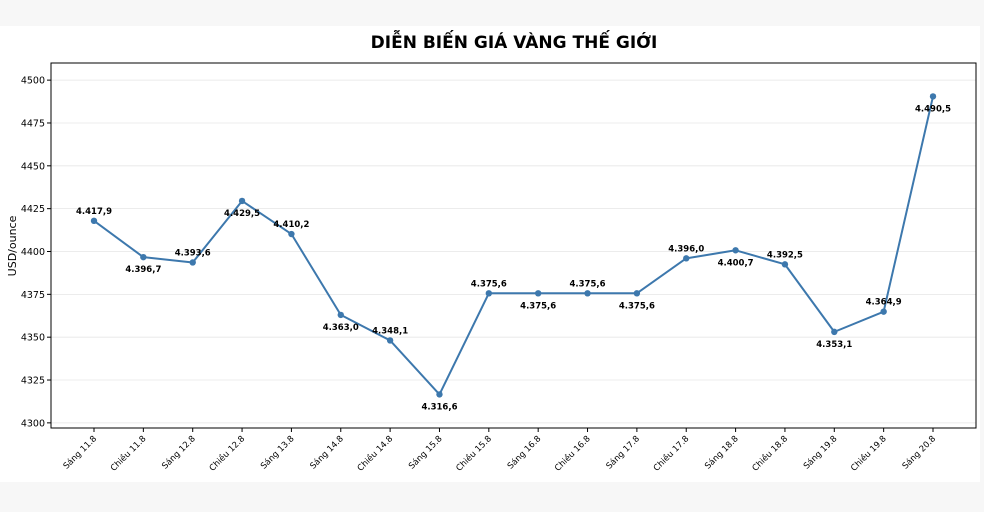 The height and width of the screenshot is (512, 984). Describe the element at coordinates (785, 255) in the screenshot. I see `data-label: 4.392,5` at that location.